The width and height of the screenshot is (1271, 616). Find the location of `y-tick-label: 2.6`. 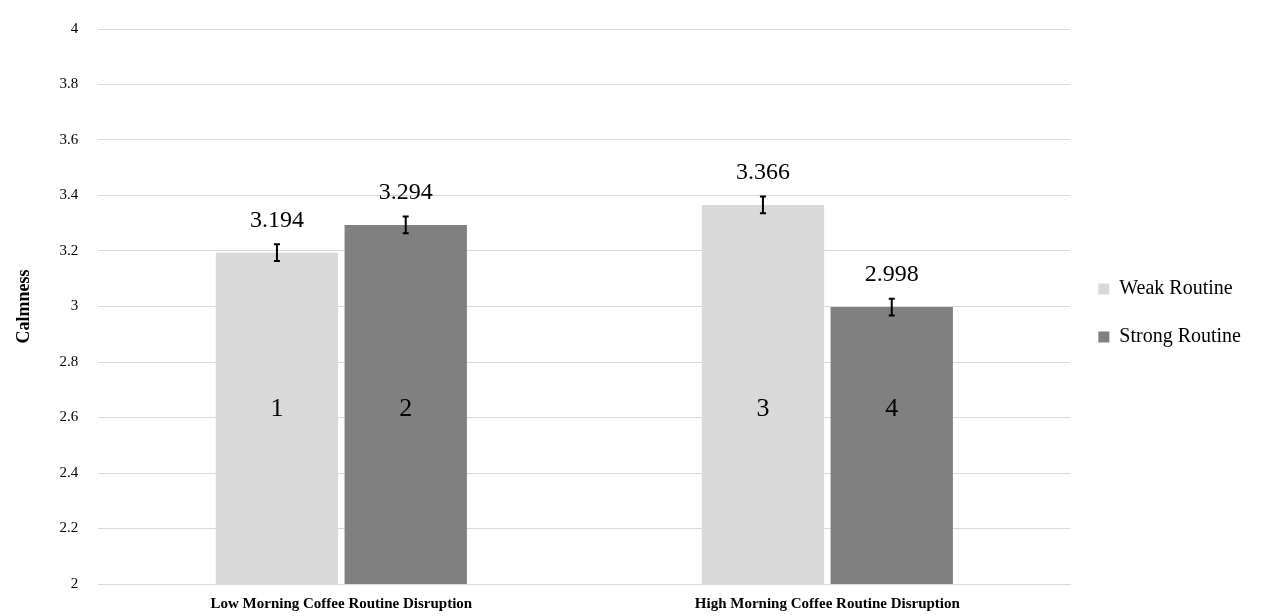

y-tick-label: 2.6 is located at coordinates (69, 416).